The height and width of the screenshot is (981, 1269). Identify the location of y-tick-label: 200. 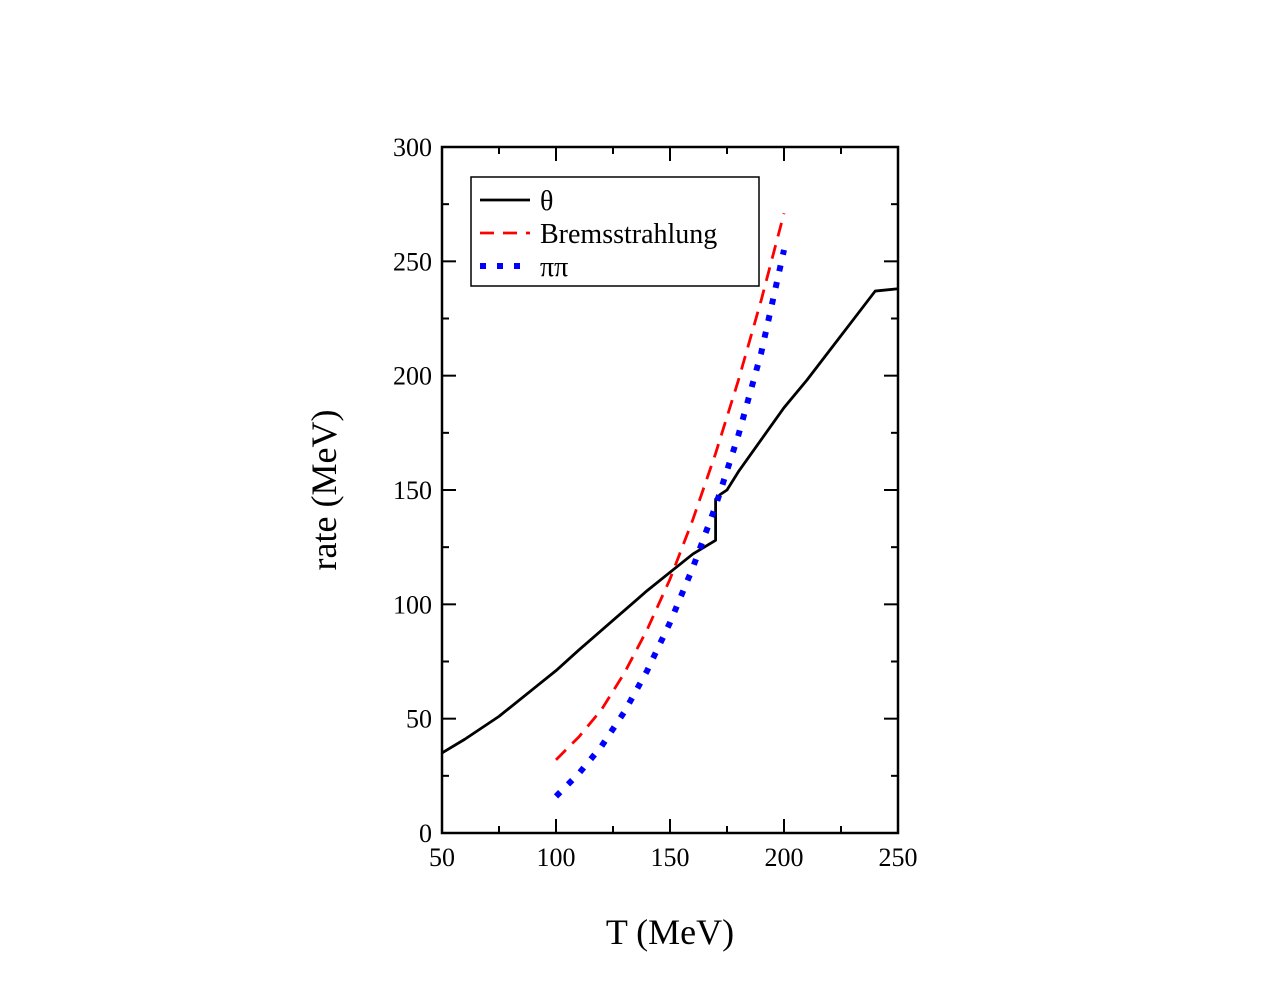
(412, 376).